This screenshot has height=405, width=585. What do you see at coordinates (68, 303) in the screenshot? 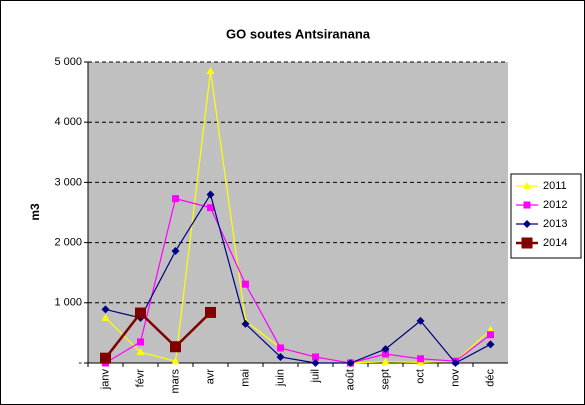
I see `y-tick-label: 1 000` at bounding box center [68, 303].